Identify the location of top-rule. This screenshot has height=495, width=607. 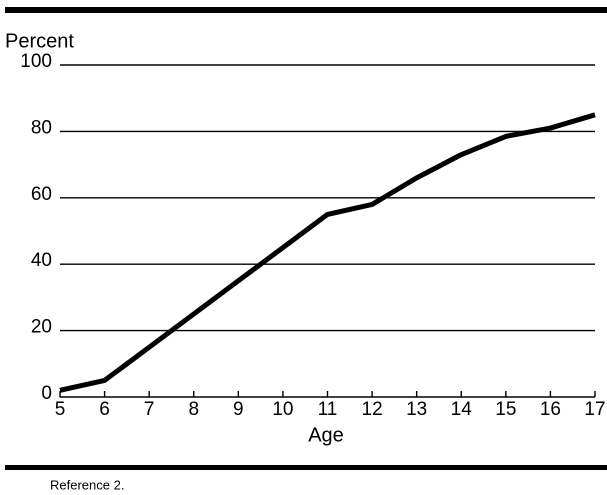
(306, 10).